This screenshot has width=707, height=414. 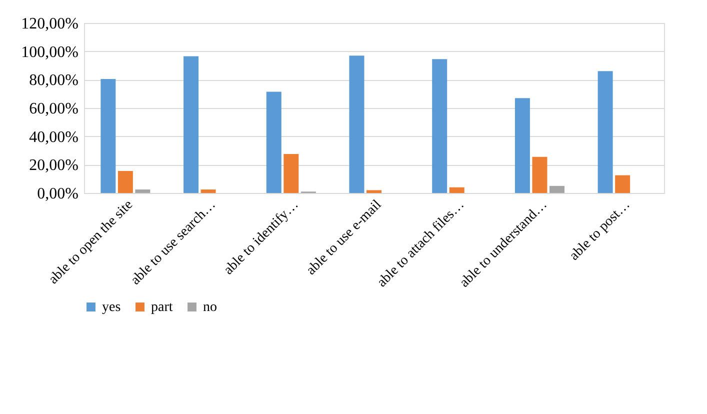 I want to click on y-tick-label: 60,00%, so click(x=53, y=109).